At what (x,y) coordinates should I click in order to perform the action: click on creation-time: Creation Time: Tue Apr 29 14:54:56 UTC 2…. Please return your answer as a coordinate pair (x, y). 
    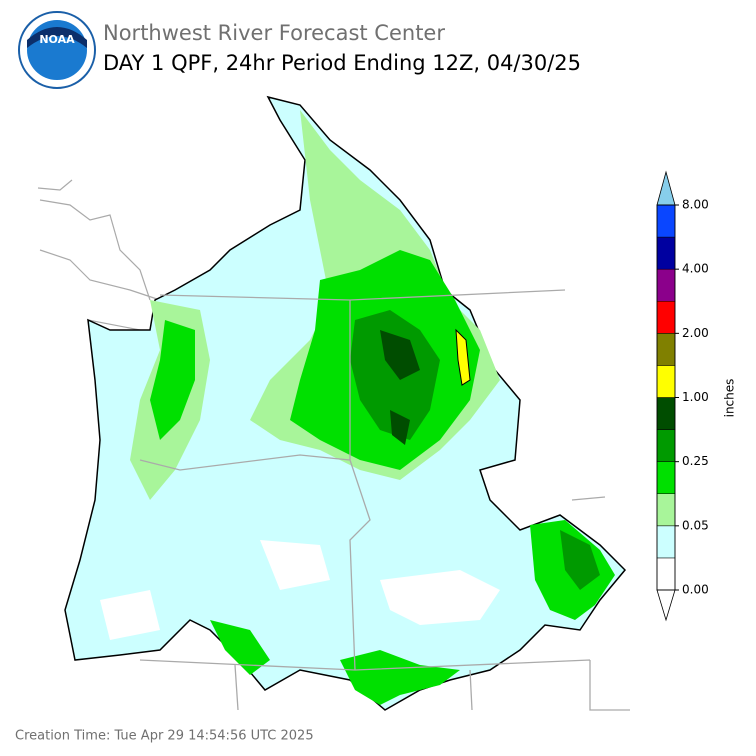
    Looking at the image, I should click on (164, 736).